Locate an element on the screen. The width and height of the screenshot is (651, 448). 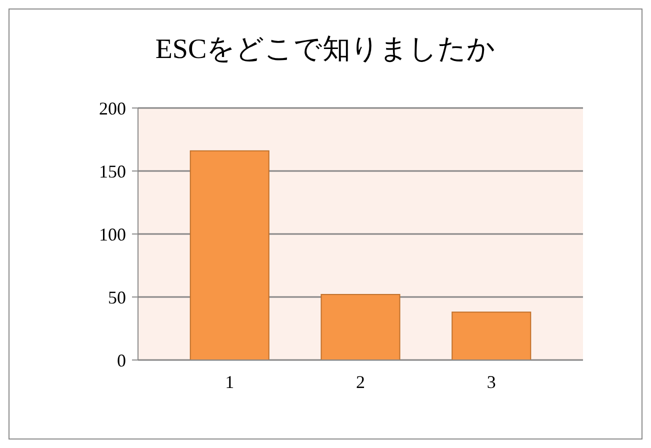
y-tick-label: 0 is located at coordinates (121, 360).